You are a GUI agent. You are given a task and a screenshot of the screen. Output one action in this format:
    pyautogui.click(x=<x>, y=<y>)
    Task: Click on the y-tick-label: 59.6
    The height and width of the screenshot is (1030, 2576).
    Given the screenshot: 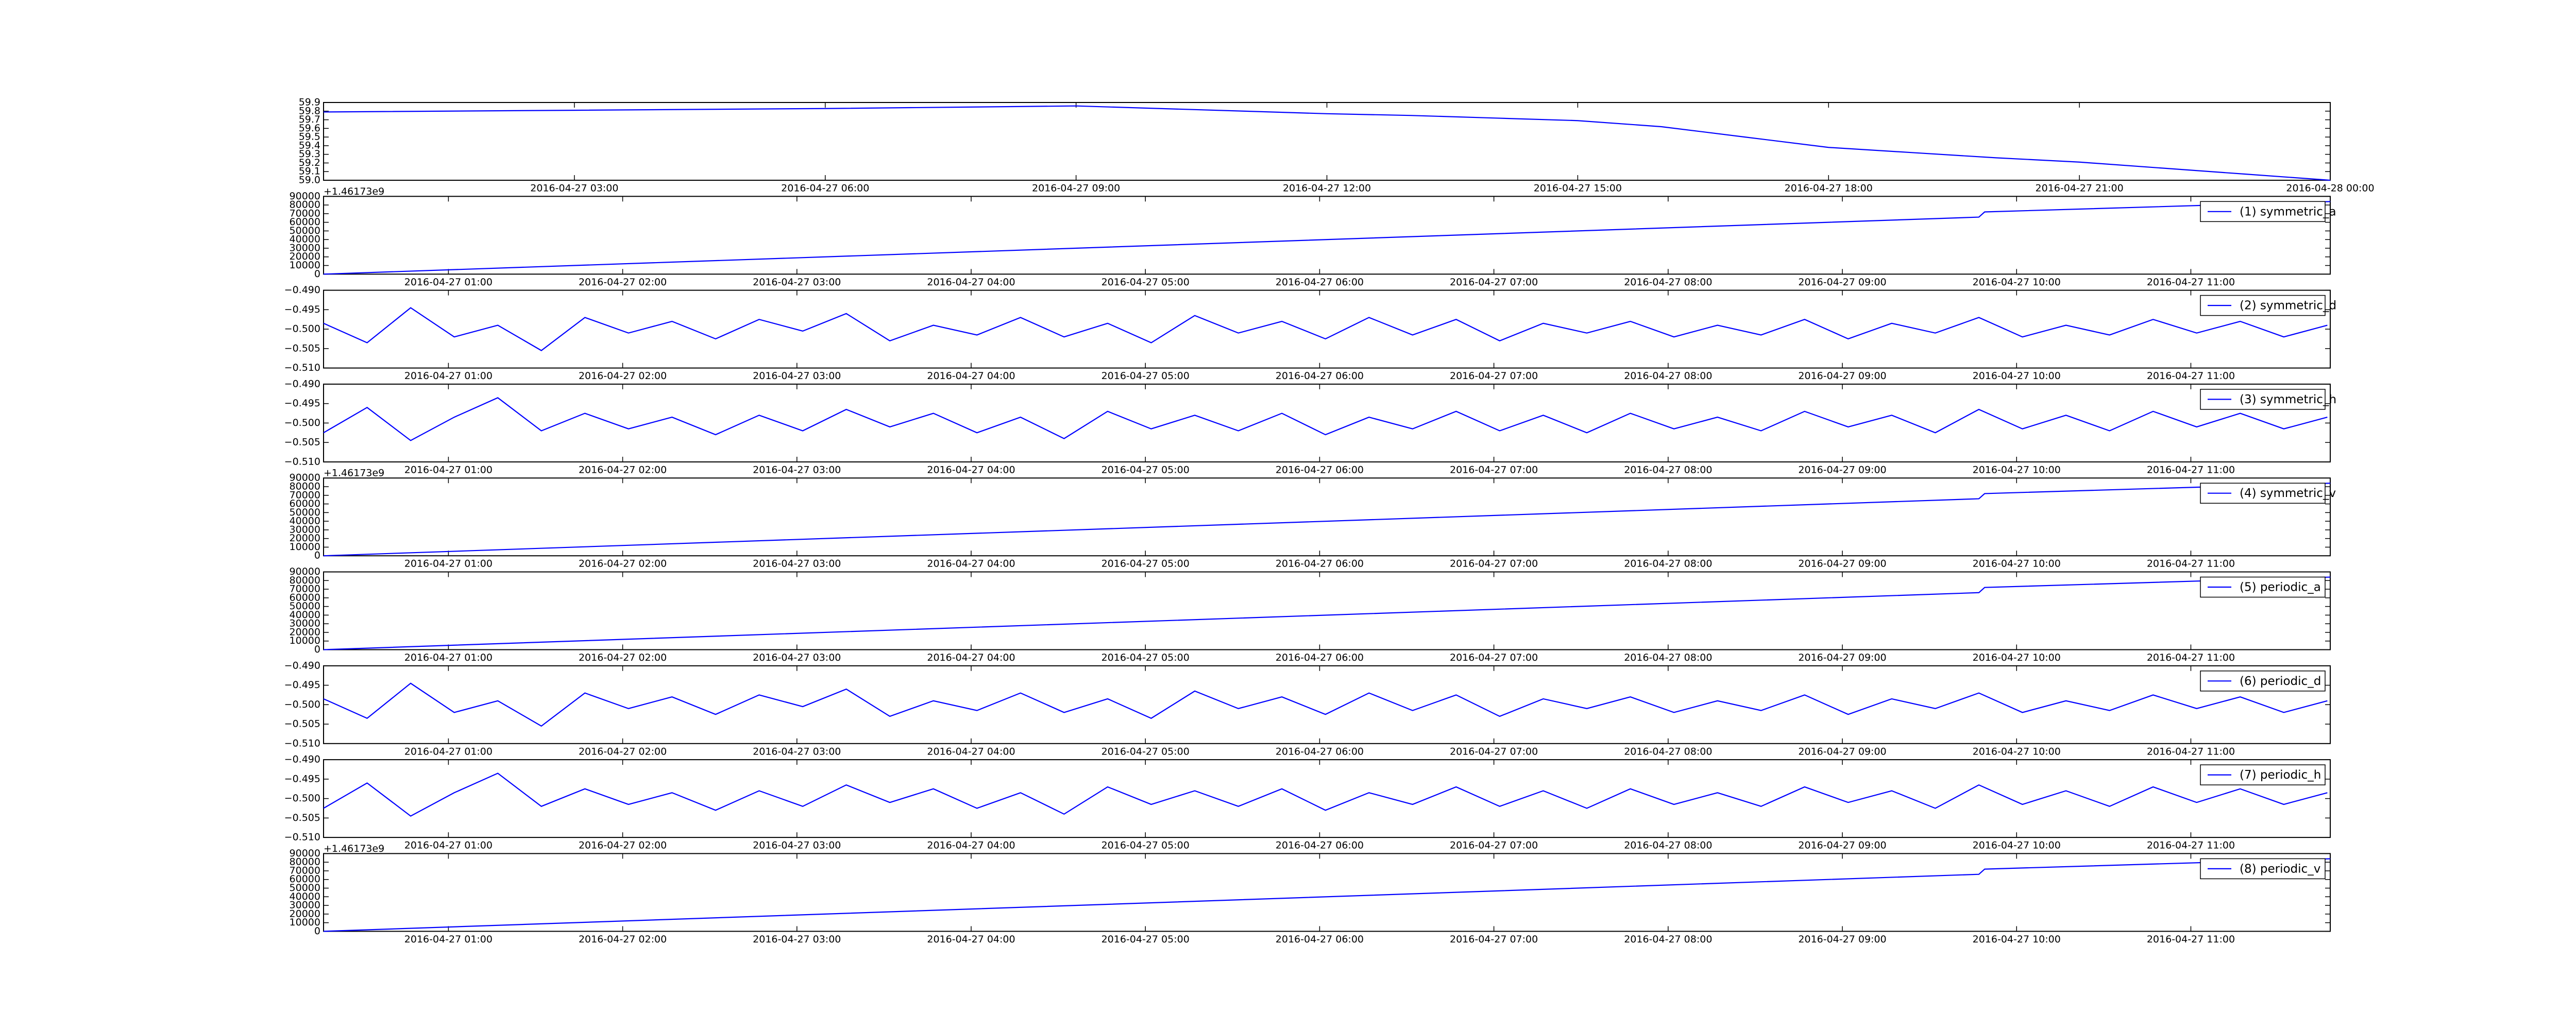 What is the action you would take?
    pyautogui.click(x=309, y=128)
    